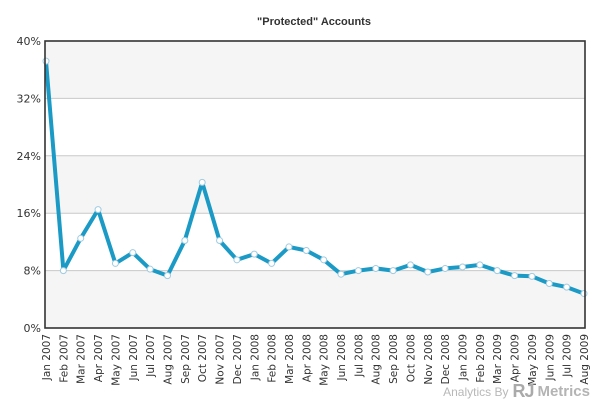 The image size is (600, 403). What do you see at coordinates (273, 358) in the screenshot?
I see `x-tick-label: Feb 2008` at bounding box center [273, 358].